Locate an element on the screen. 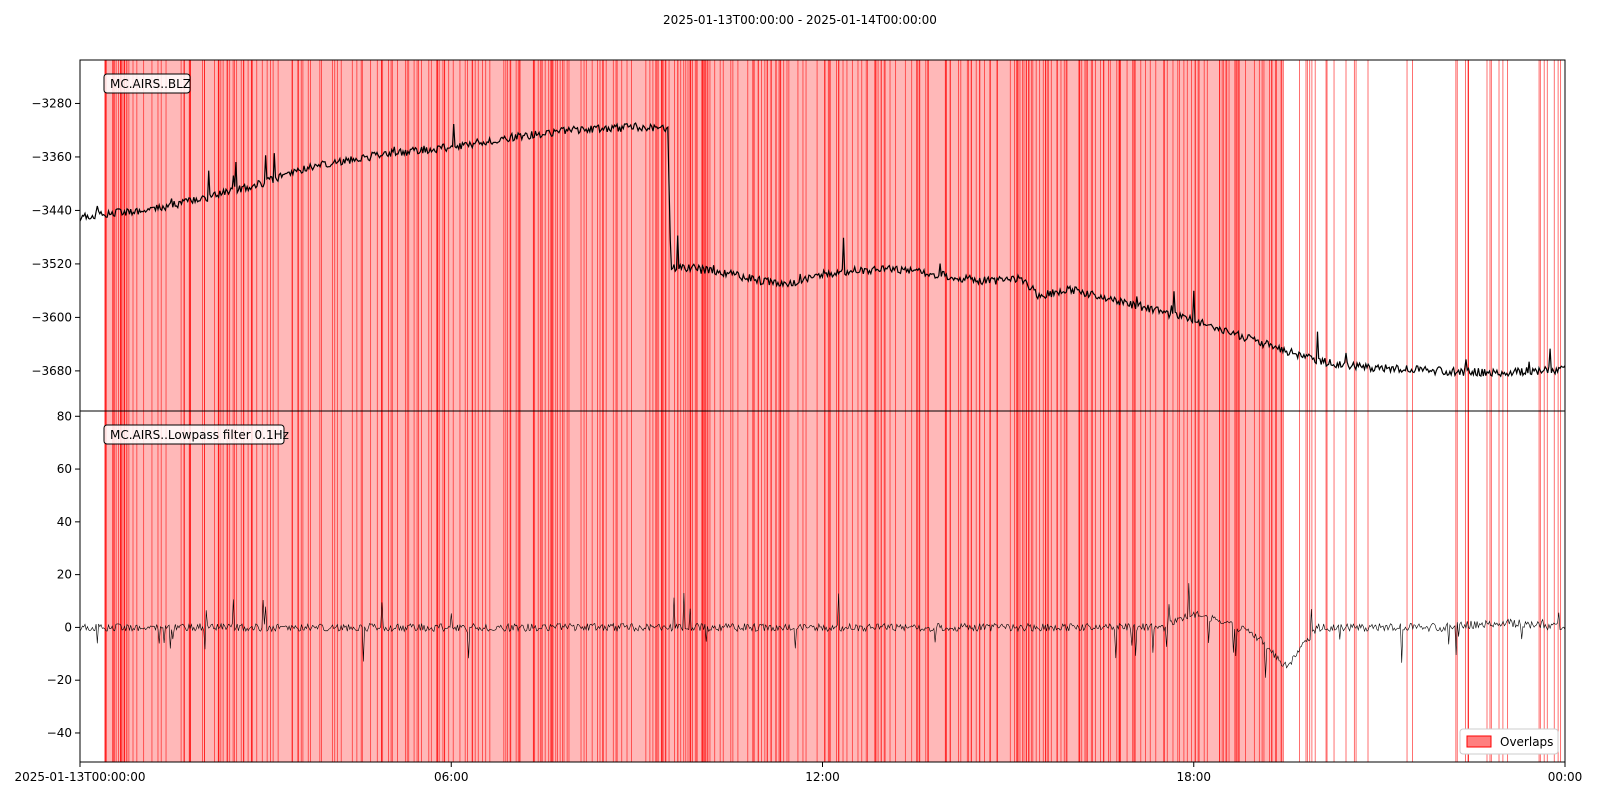 Image resolution: width=1600 pixels, height=800 pixels. y-tick-label-bottom: 40 is located at coordinates (64, 522).